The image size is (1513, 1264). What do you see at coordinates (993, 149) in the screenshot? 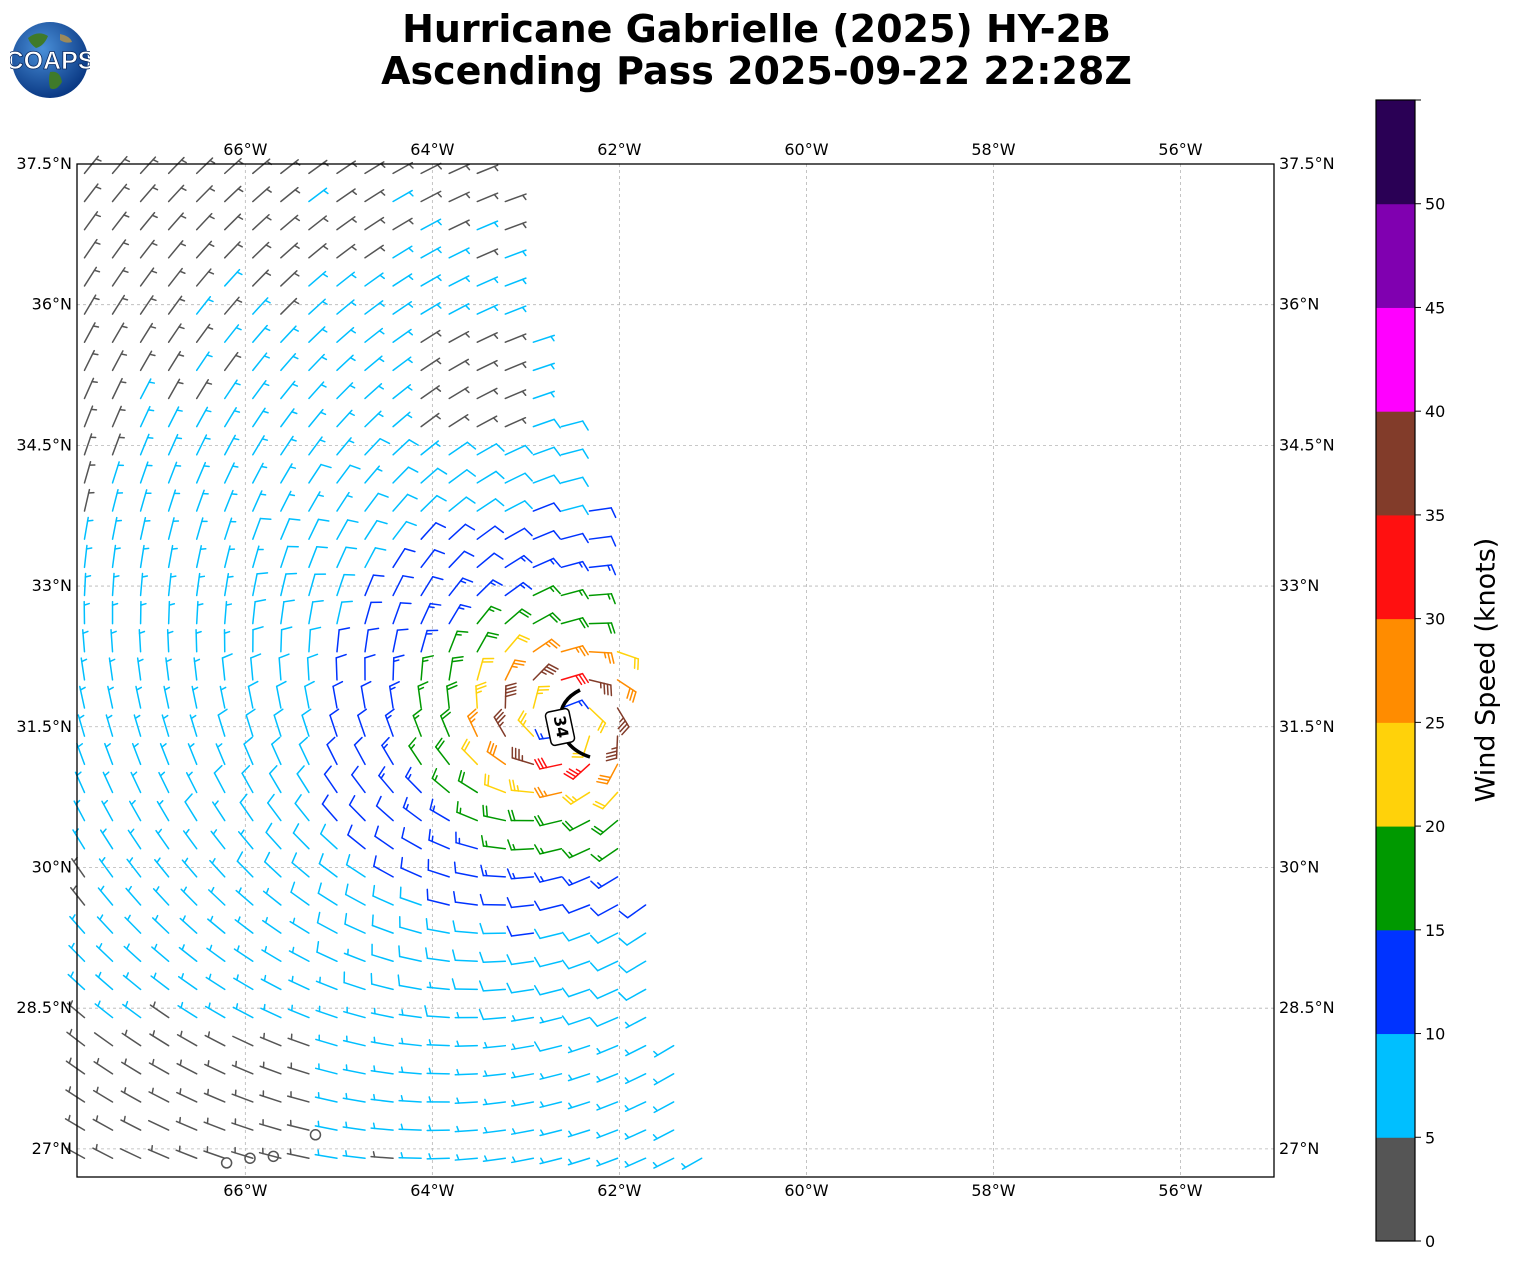
I see `lon-label-top: 58°W` at bounding box center [993, 149].